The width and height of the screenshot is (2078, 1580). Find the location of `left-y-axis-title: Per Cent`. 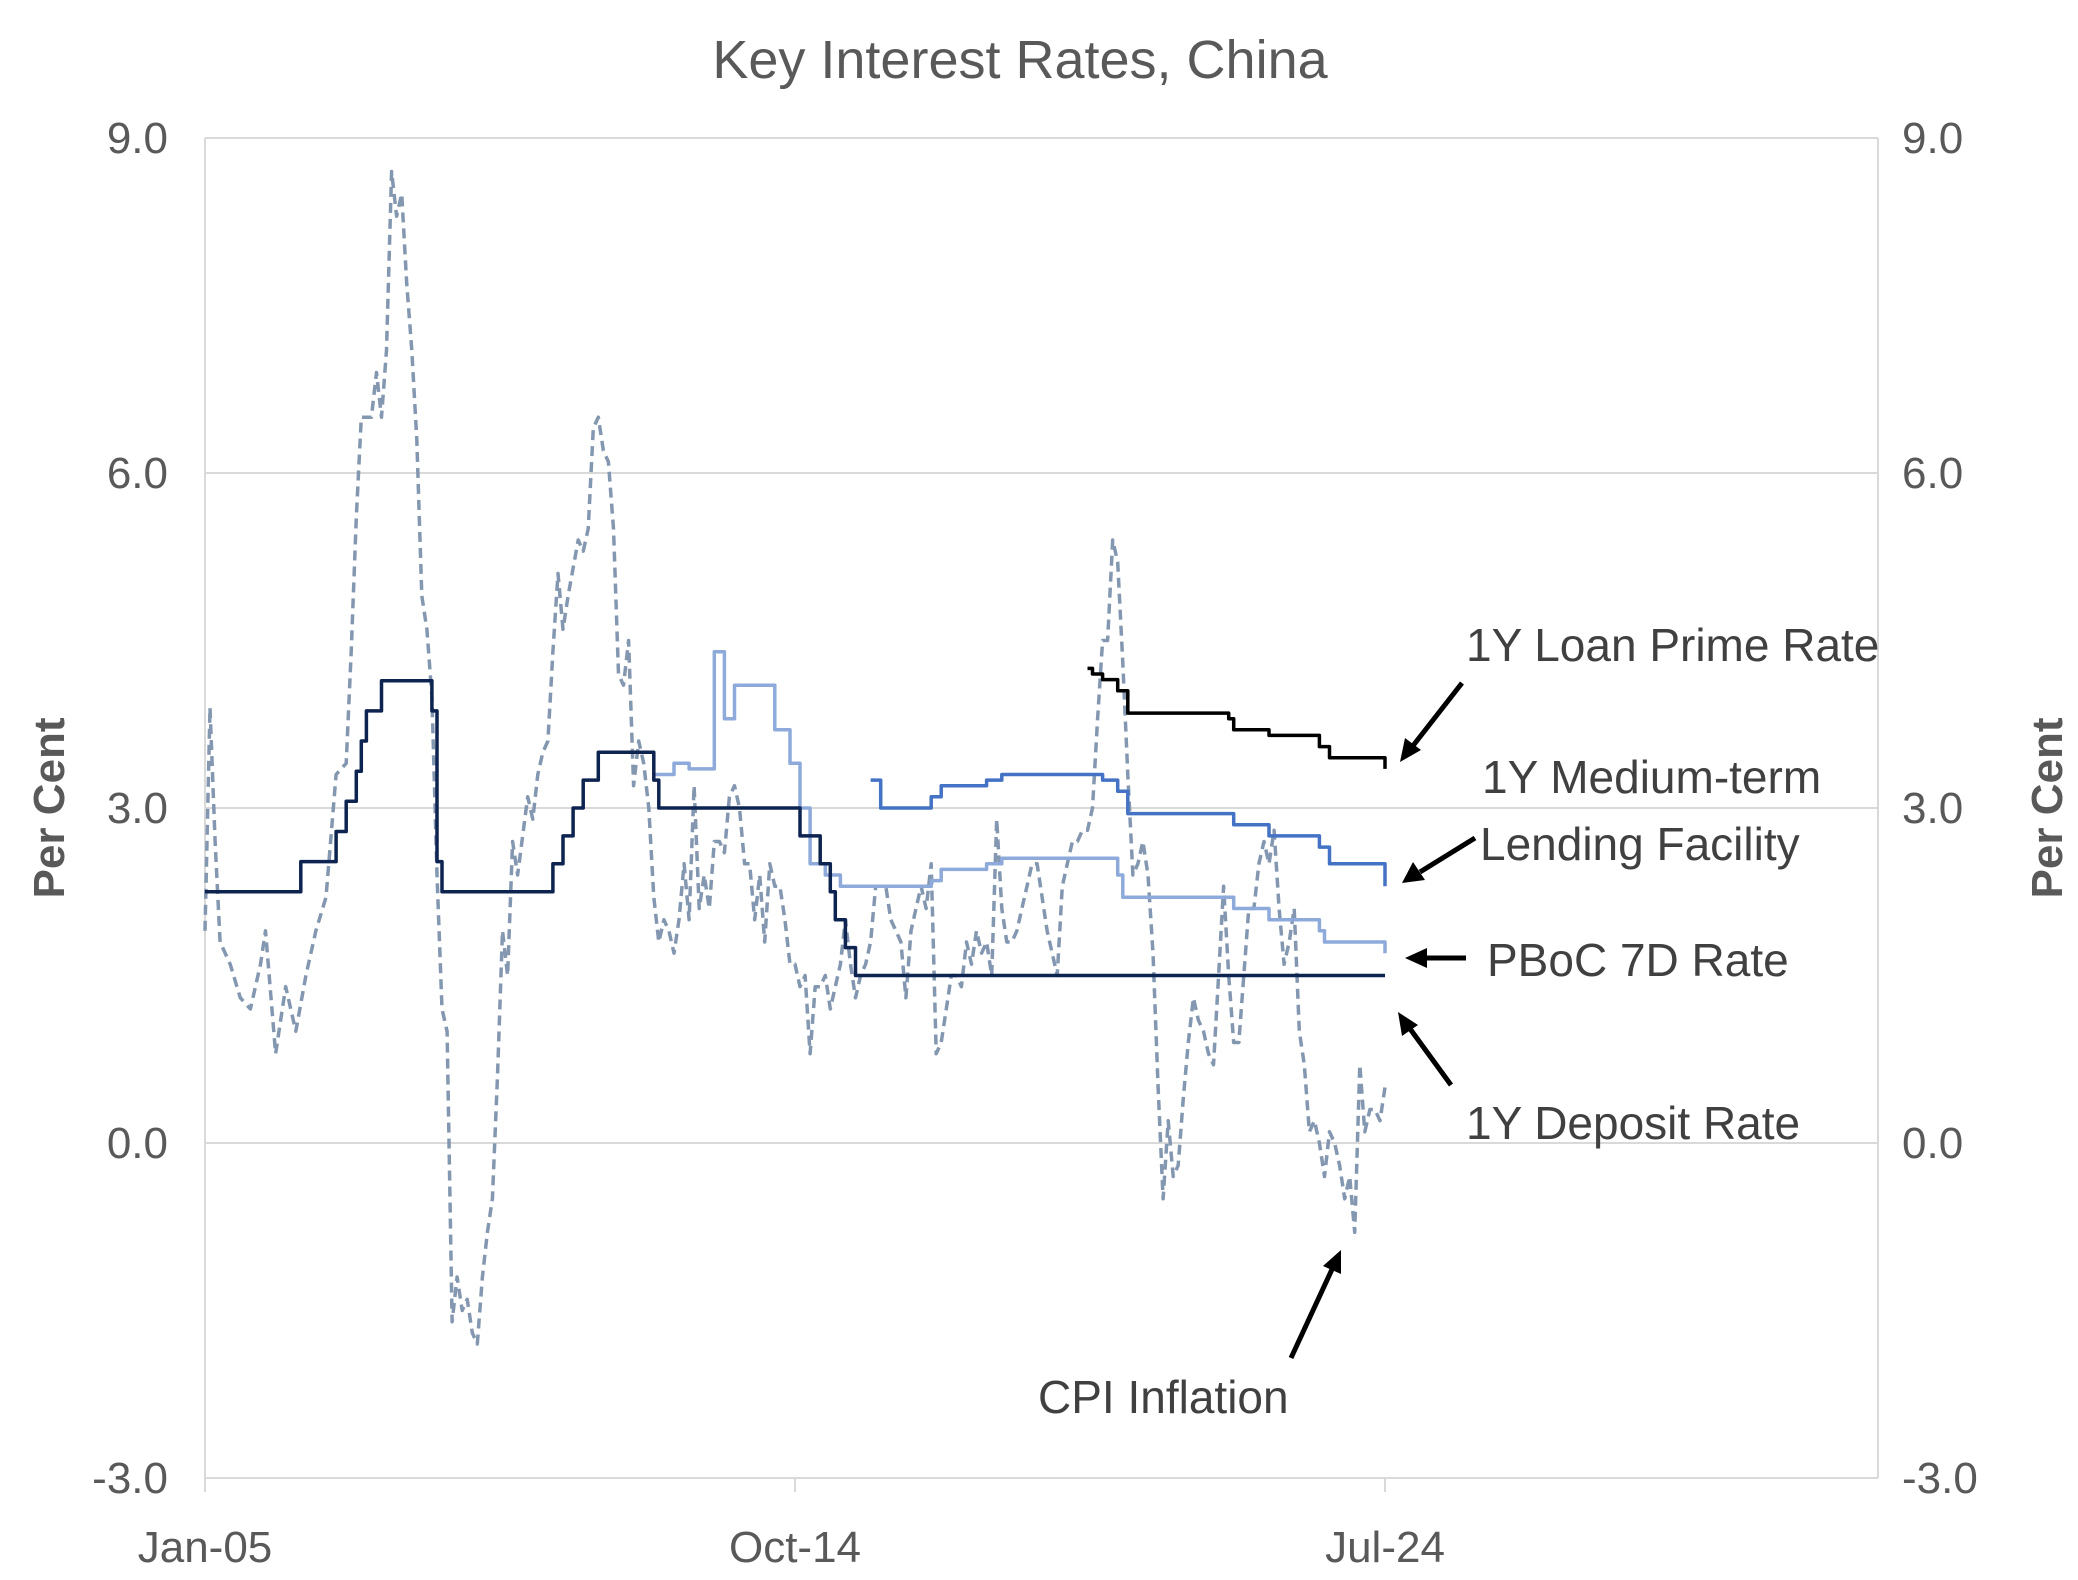

left-y-axis-title: Per Cent is located at coordinates (49, 807).